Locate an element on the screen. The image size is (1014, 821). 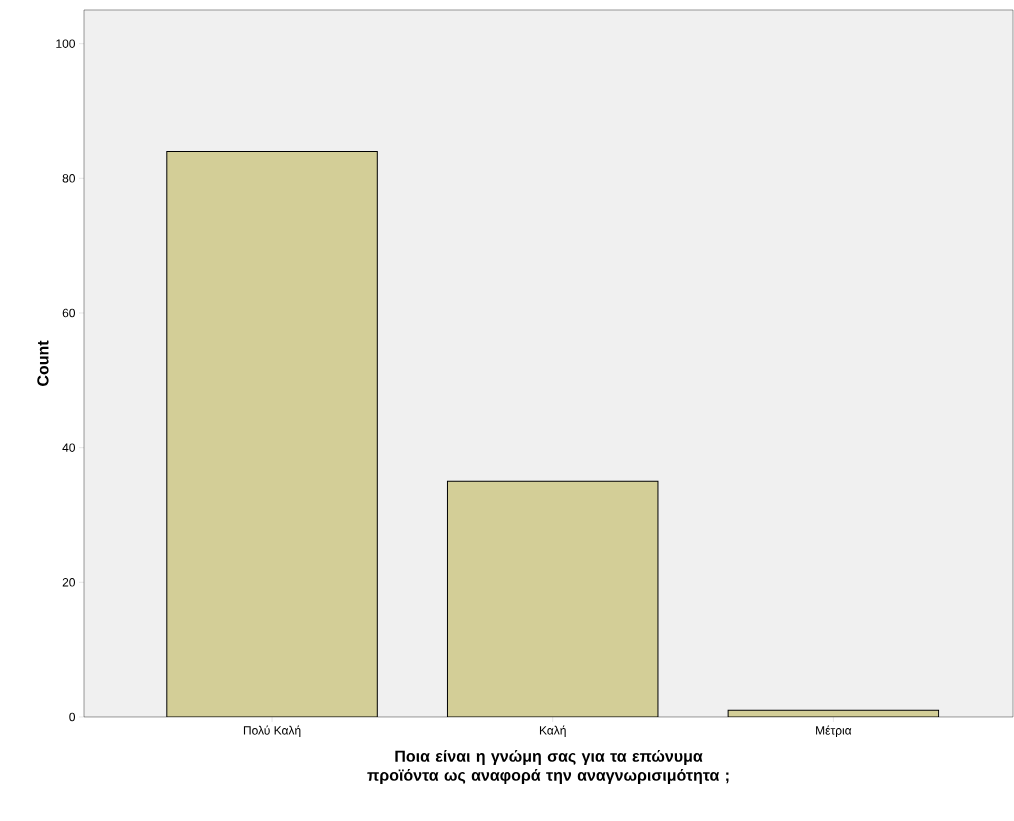
y-tick-label: 20 is located at coordinates (69, 582).